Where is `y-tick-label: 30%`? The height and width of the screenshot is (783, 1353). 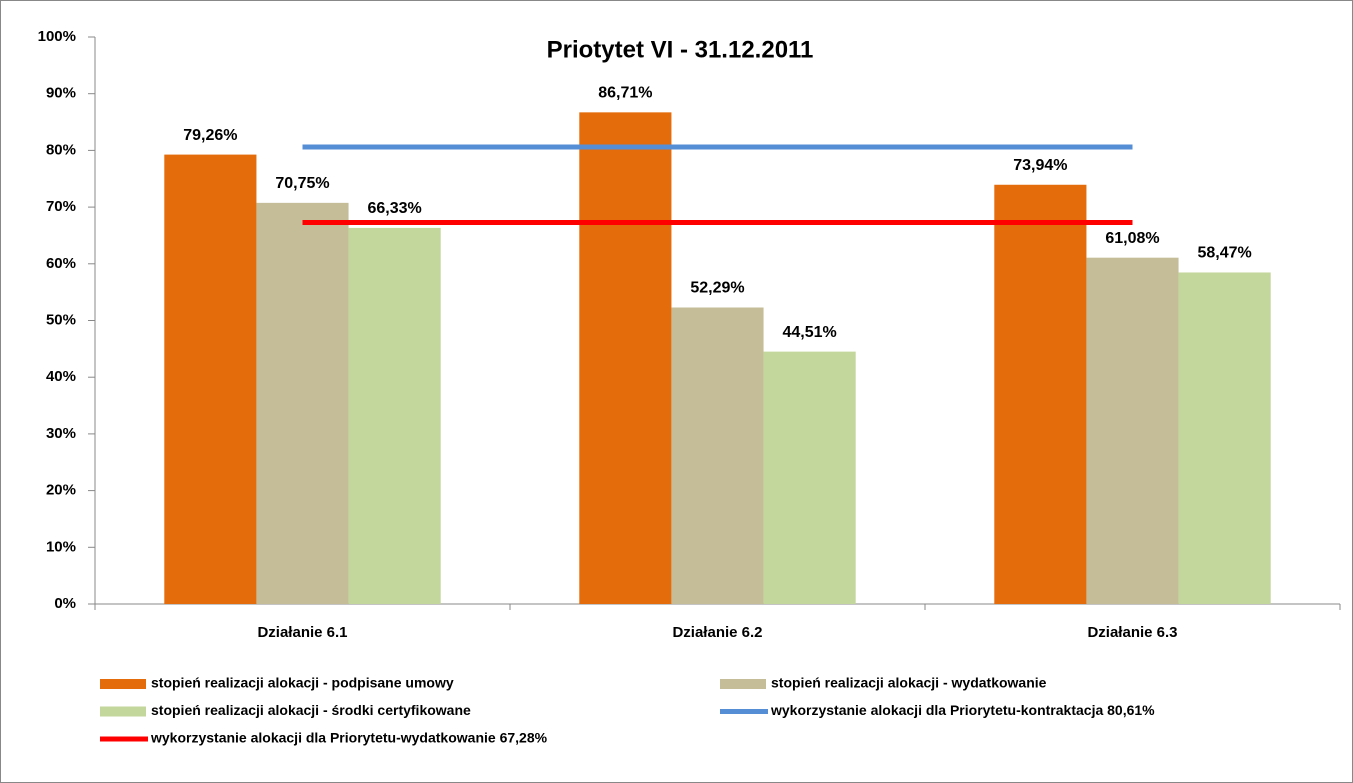 y-tick-label: 30% is located at coordinates (61, 433).